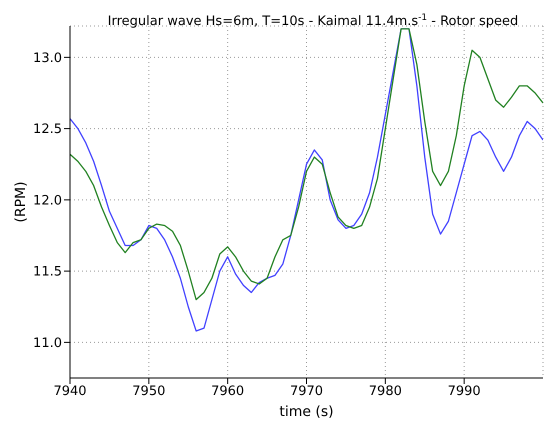  I want to click on x-tick-label: 7940, so click(70, 392).